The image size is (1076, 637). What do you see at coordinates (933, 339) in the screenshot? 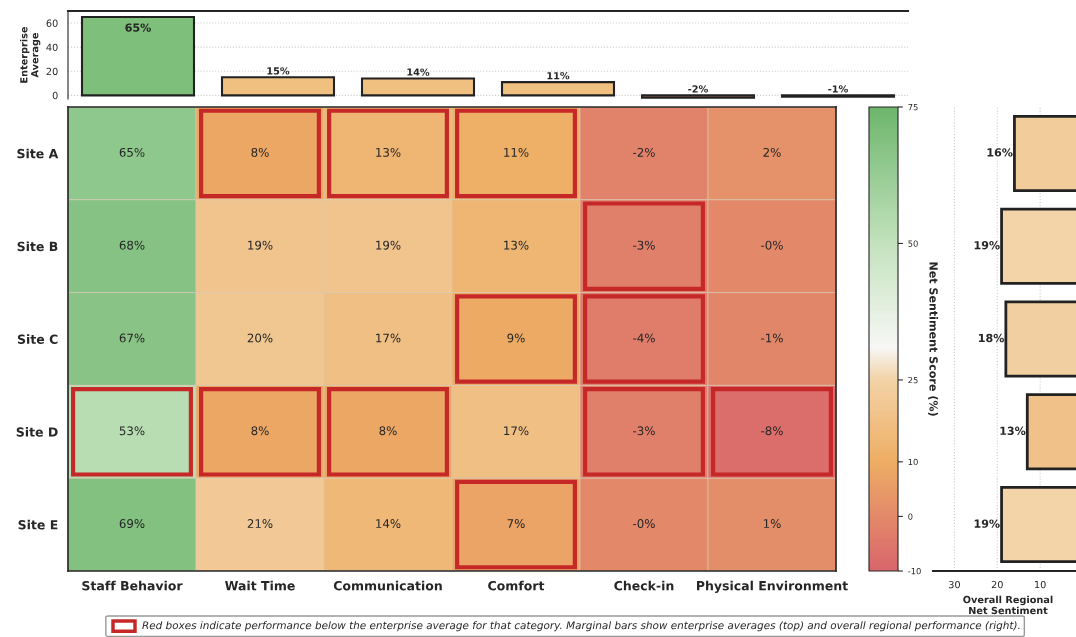
I see `color-bar-title: Net Sentiment Score (%)` at bounding box center [933, 339].